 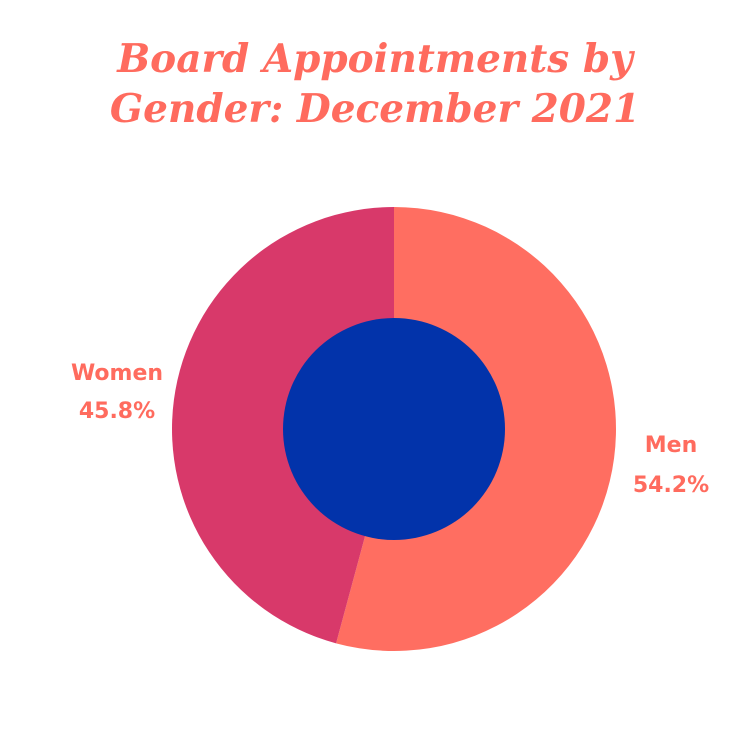 What do you see at coordinates (375, 109) in the screenshot?
I see `chart-title-line-2: Gender: December 2021` at bounding box center [375, 109].